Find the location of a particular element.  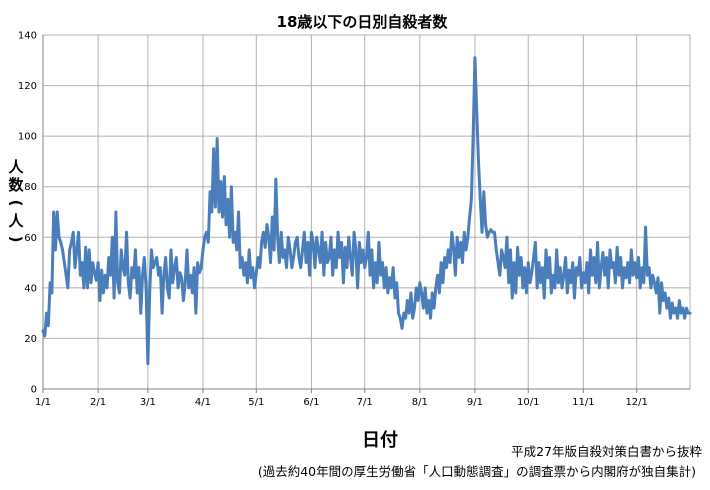

x-tick-label: 12/1 is located at coordinates (636, 402).